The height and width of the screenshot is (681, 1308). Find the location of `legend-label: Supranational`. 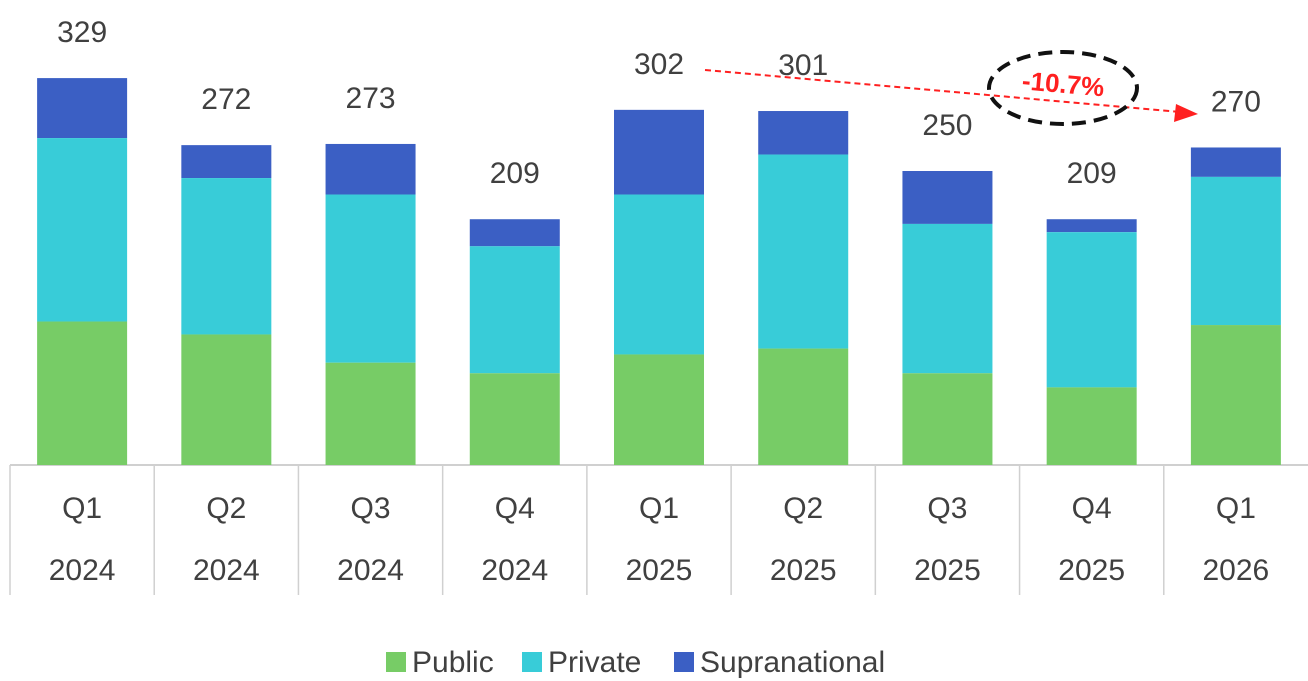

legend-label: Supranational is located at coordinates (792, 662).